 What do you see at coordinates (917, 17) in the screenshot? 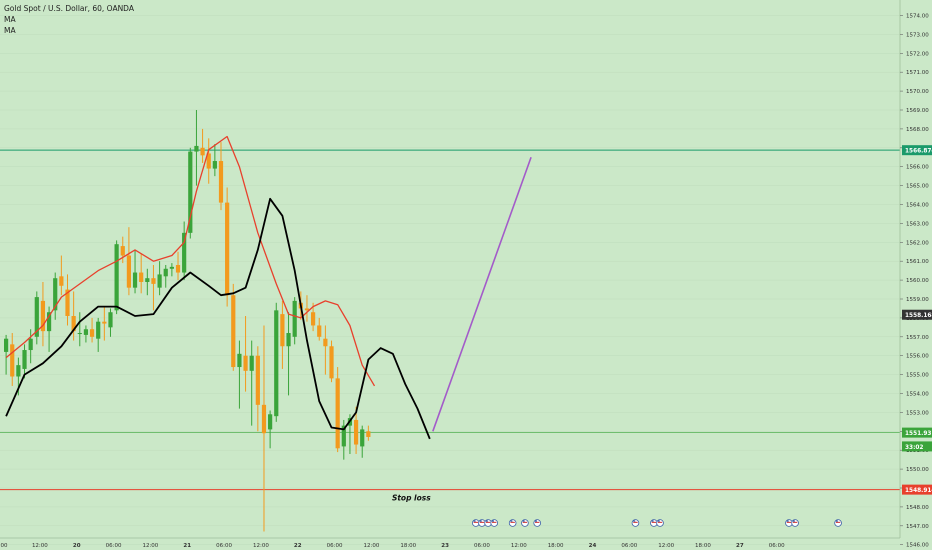
I see `price-tick-label: 1574.00` at bounding box center [917, 17].